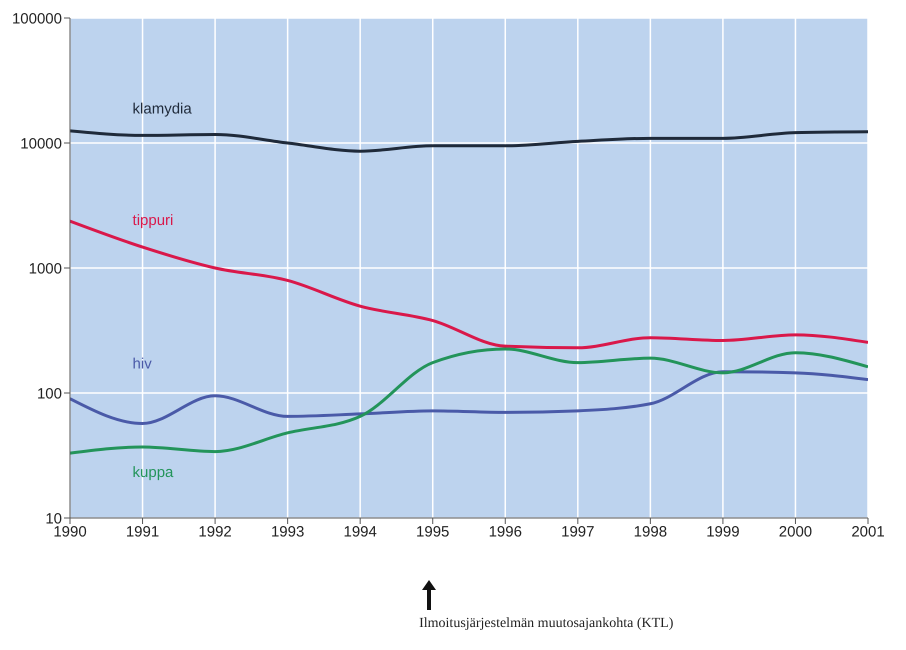 This screenshot has height=650, width=906. I want to click on x-tick-label: 1992, so click(215, 532).